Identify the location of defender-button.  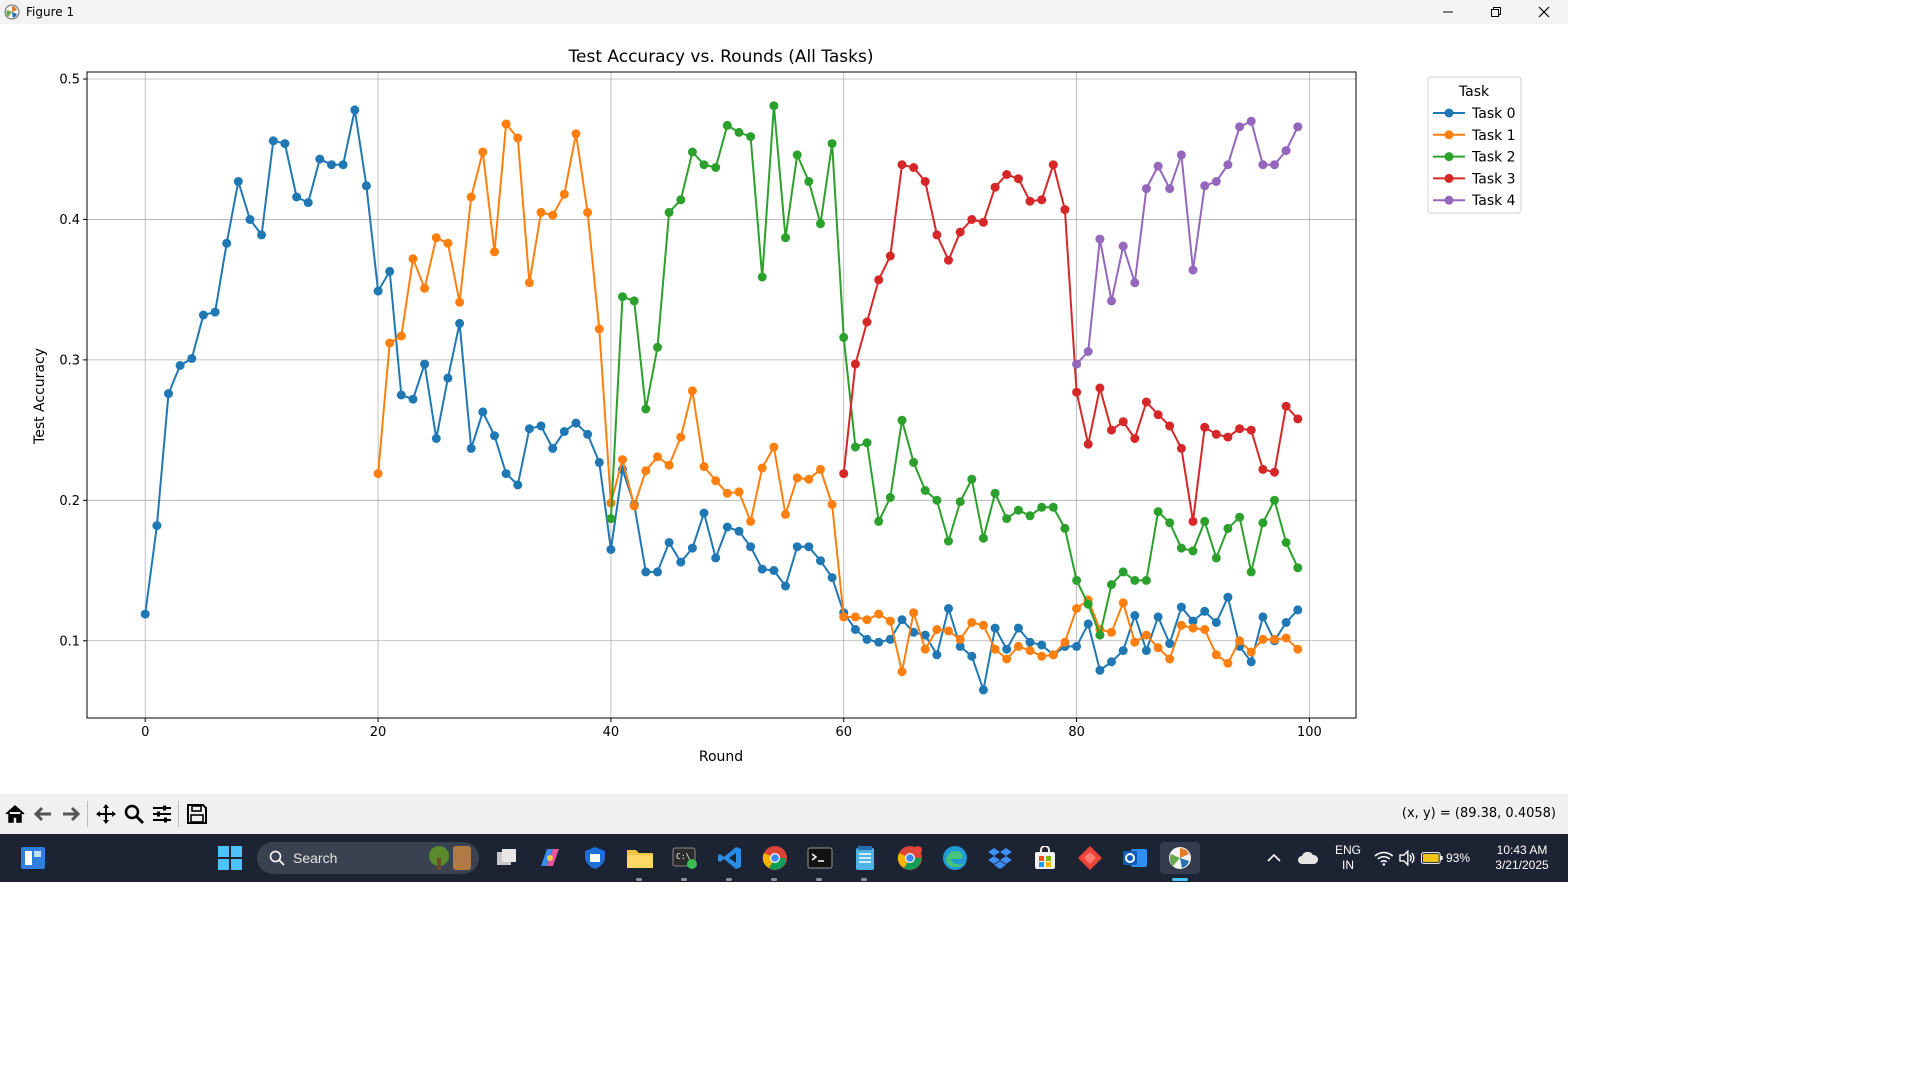
(595, 858).